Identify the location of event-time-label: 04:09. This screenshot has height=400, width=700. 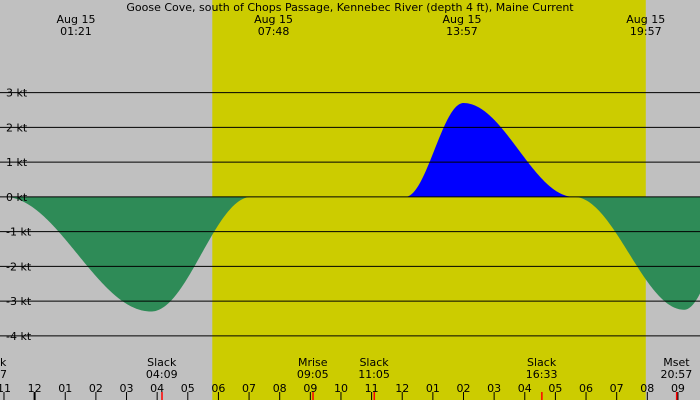
(162, 374).